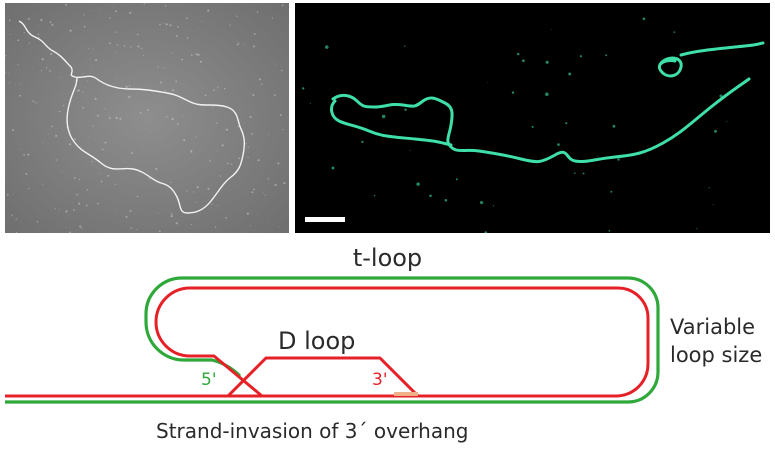 The width and height of the screenshot is (775, 452). Describe the element at coordinates (716, 341) in the screenshot. I see `variable-loop-size-label: Variable loop size` at that location.